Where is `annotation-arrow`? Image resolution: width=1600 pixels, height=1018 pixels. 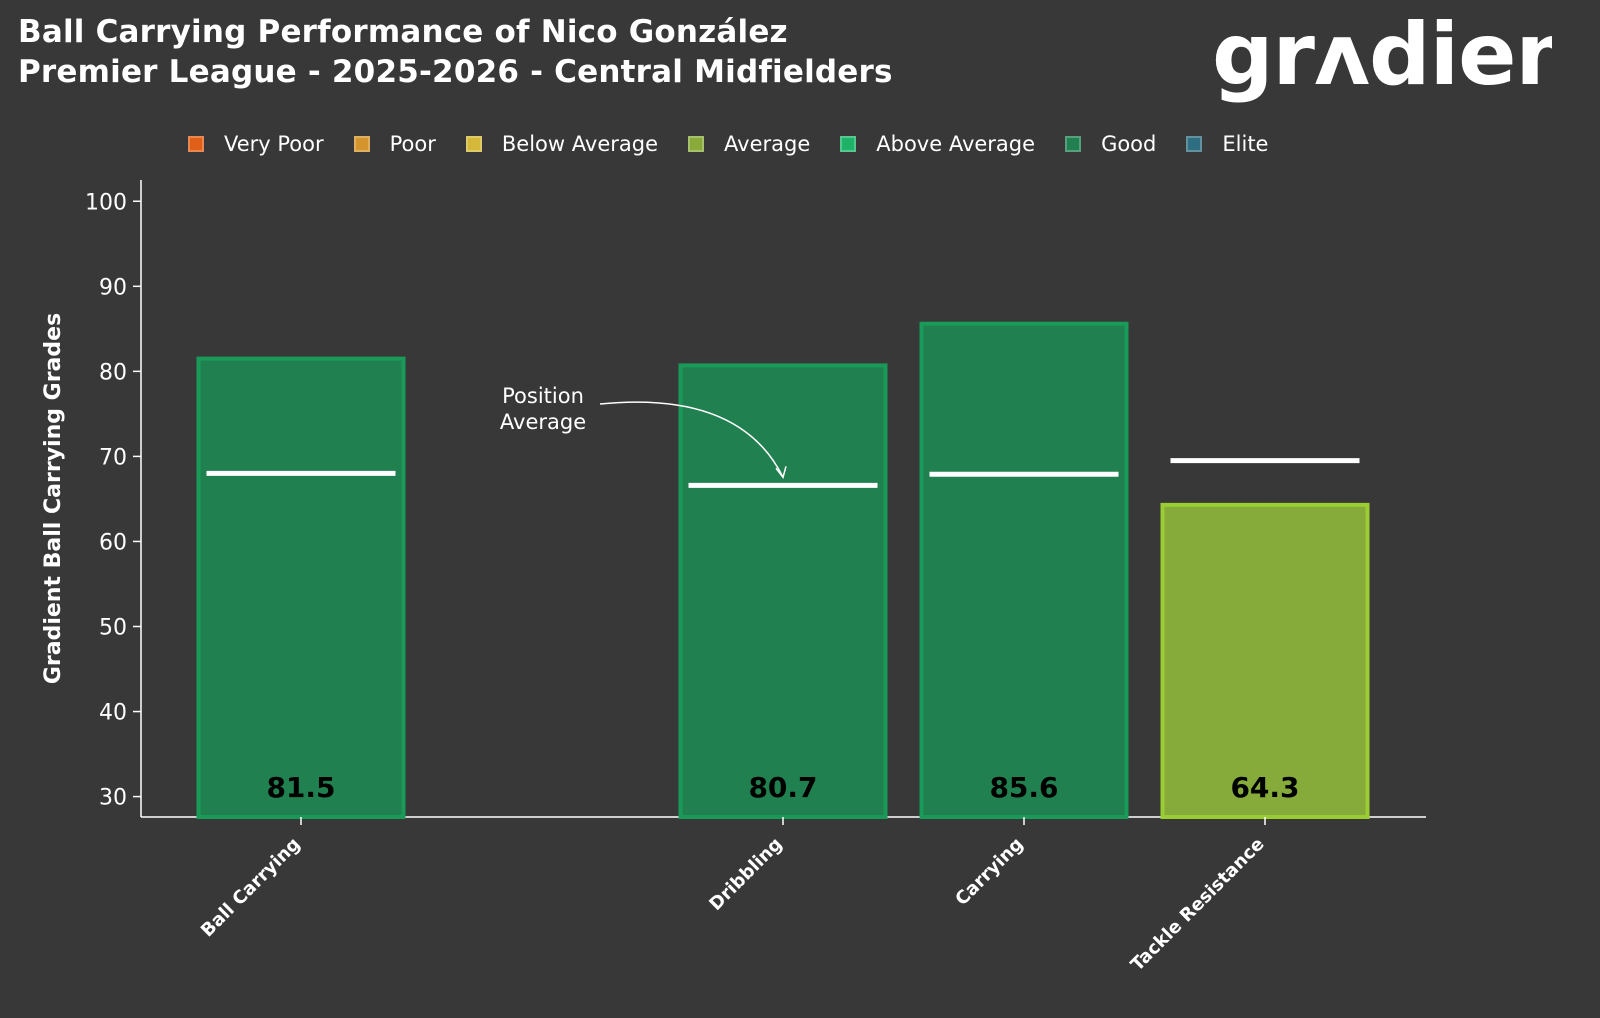
annotation-arrow is located at coordinates (691, 439).